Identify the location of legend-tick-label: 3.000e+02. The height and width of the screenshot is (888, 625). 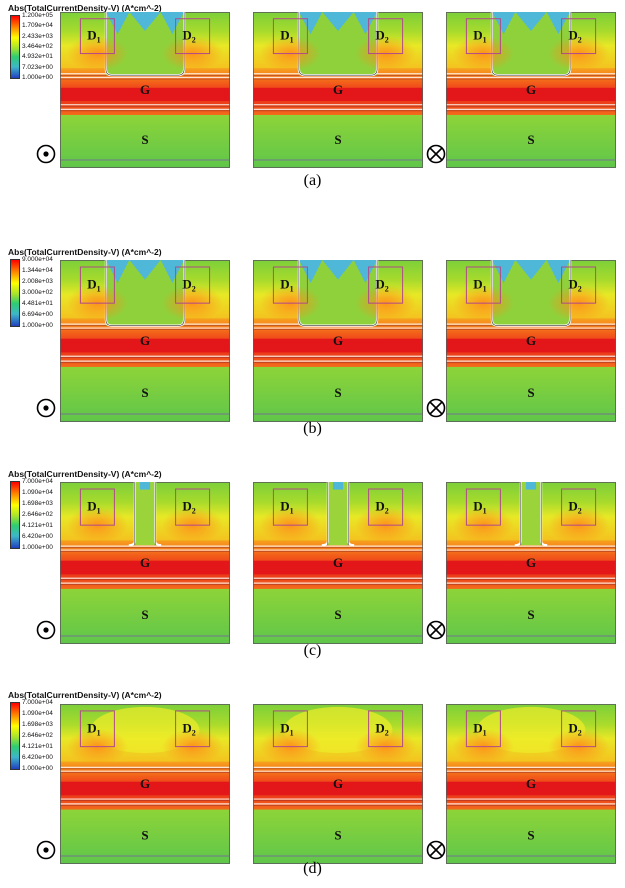
(37, 292).